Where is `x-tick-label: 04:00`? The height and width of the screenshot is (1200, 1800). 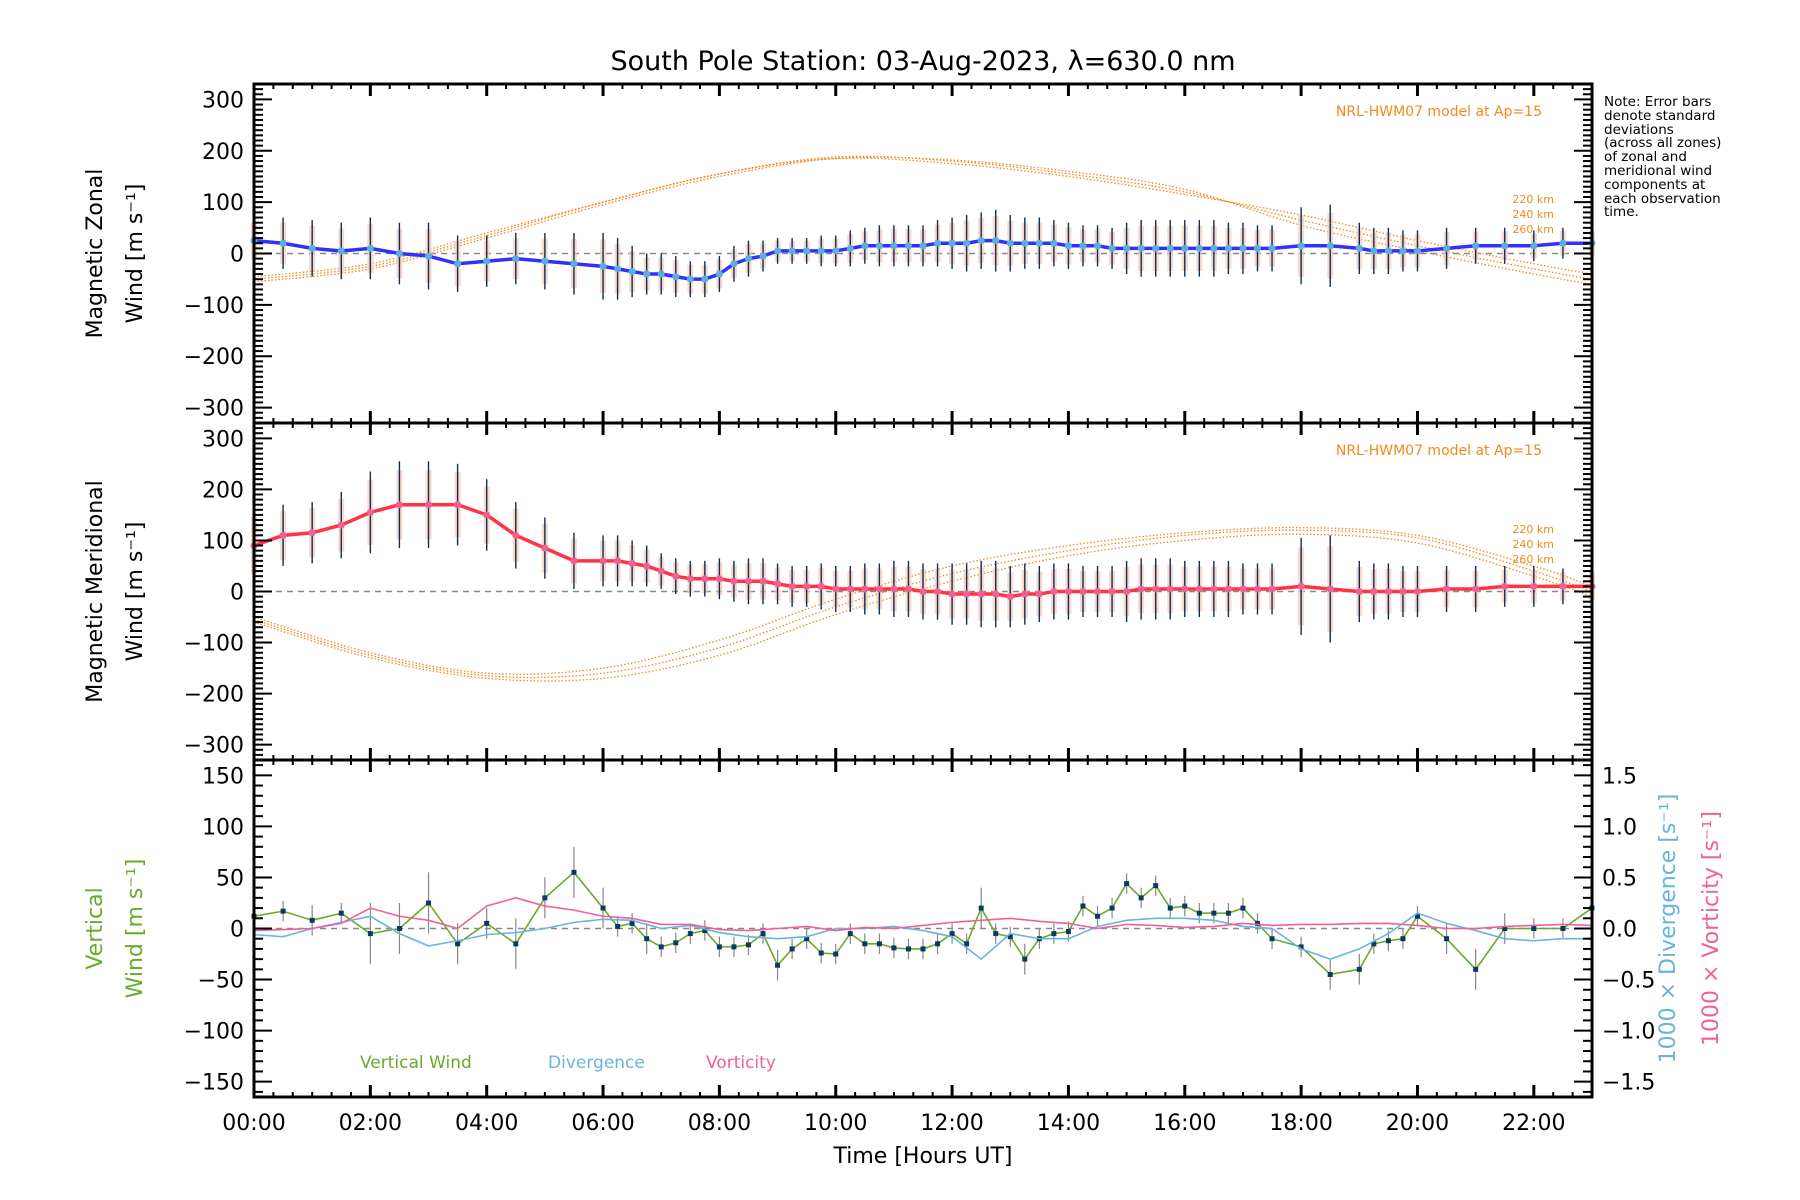 x-tick-label: 04:00 is located at coordinates (486, 1123).